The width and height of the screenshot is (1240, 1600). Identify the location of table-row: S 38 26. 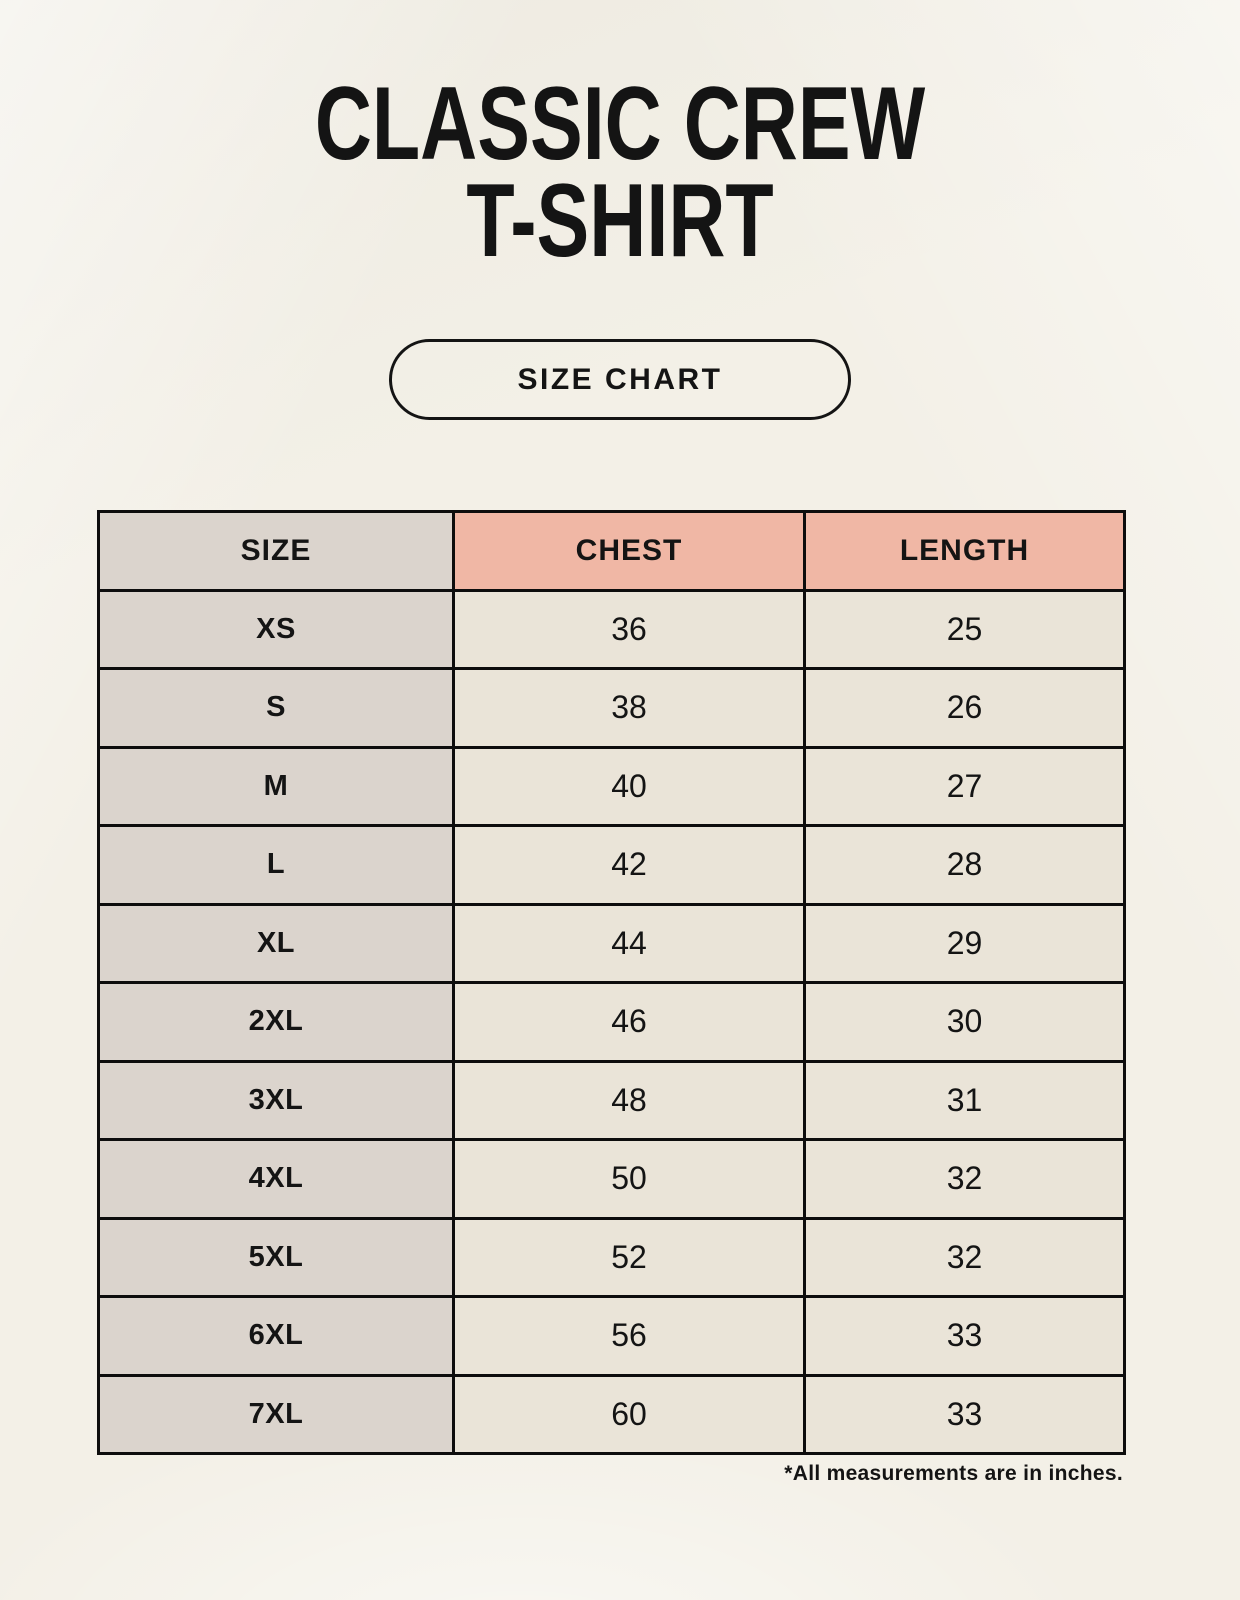
(611, 708).